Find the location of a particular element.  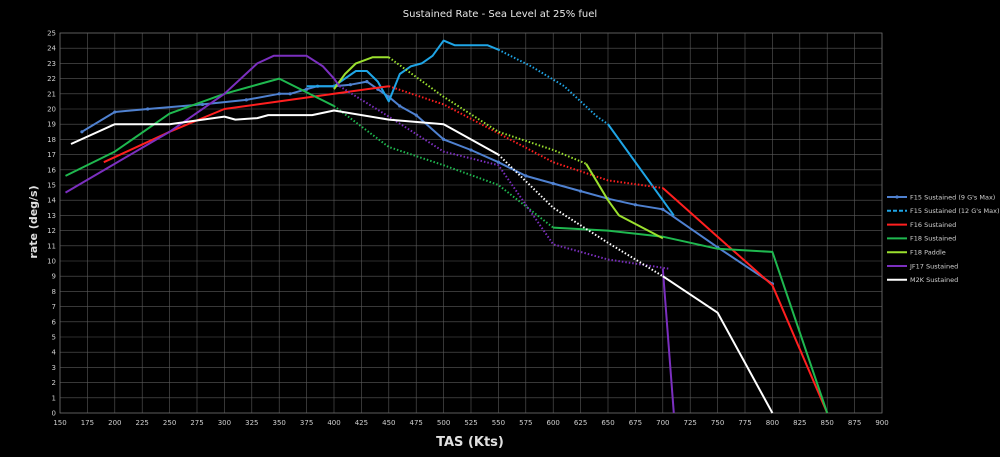

y-tick-label: 5 is located at coordinates (54, 338).